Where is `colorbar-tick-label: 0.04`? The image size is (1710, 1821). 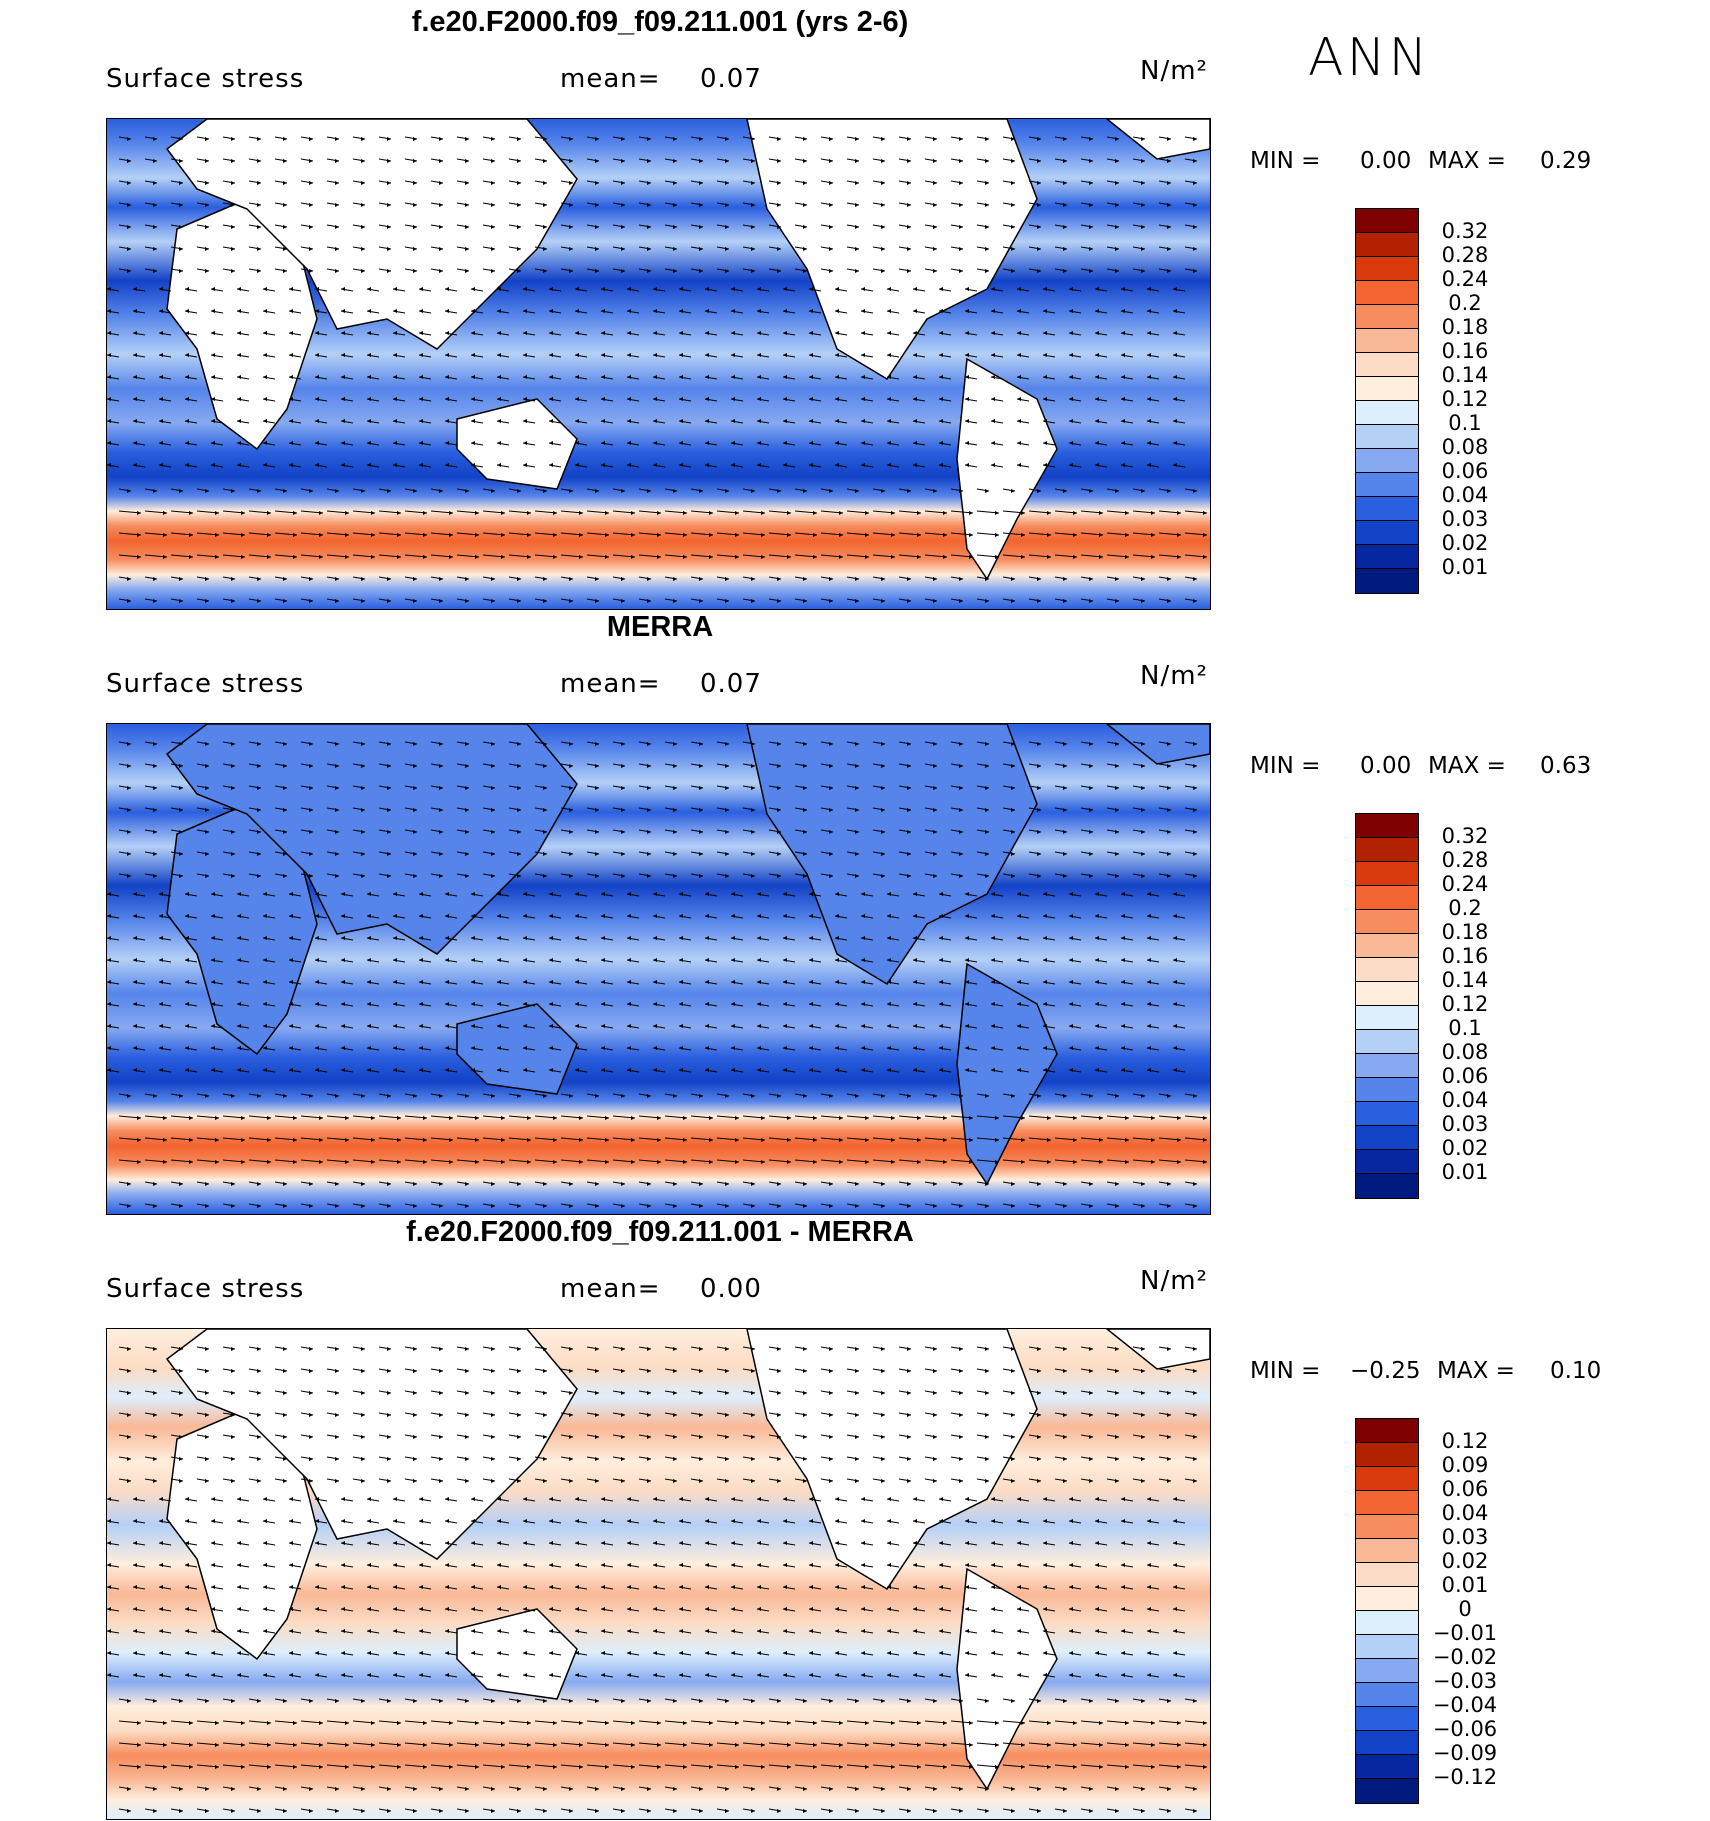
colorbar-tick-label: 0.04 is located at coordinates (1465, 495).